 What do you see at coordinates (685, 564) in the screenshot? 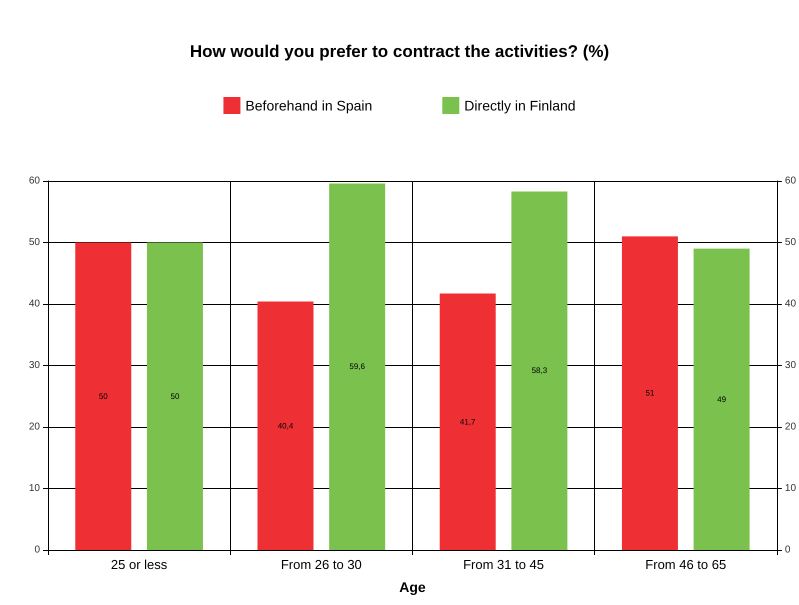
I see `x-tick-label: From 46 to 65` at bounding box center [685, 564].